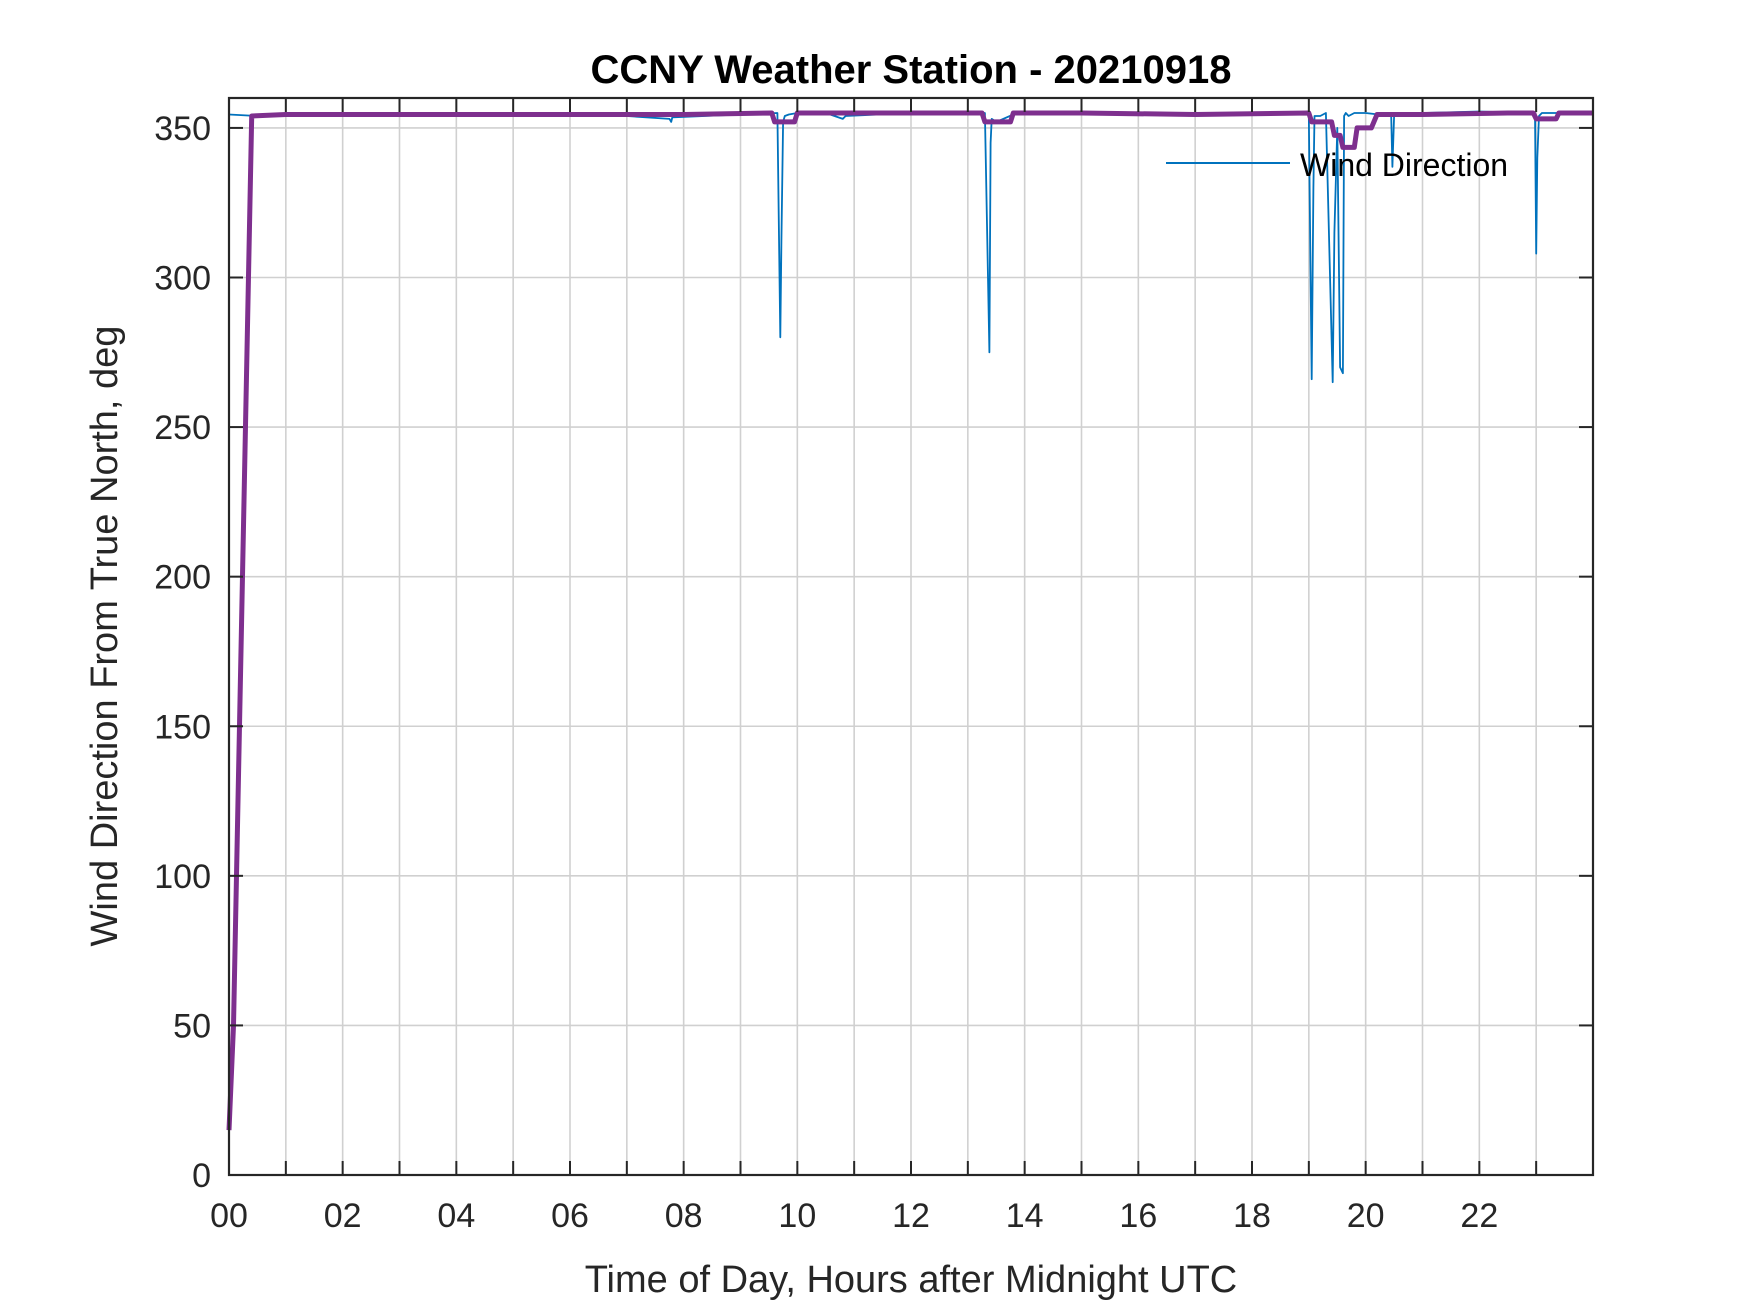 The width and height of the screenshot is (1750, 1313). I want to click on x-tick-label: 08, so click(684, 1216).